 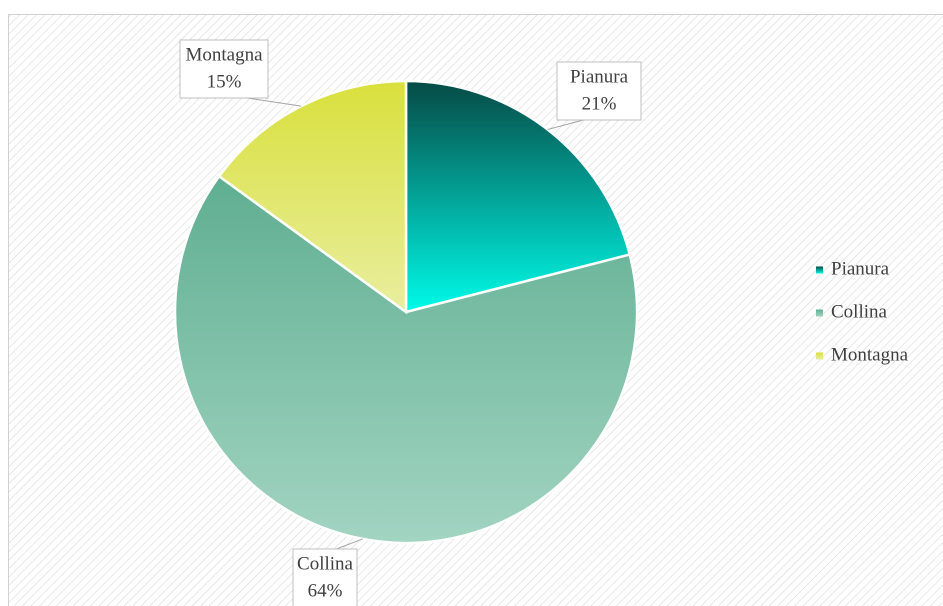 What do you see at coordinates (325, 563) in the screenshot?
I see `data-label-name: Collina` at bounding box center [325, 563].